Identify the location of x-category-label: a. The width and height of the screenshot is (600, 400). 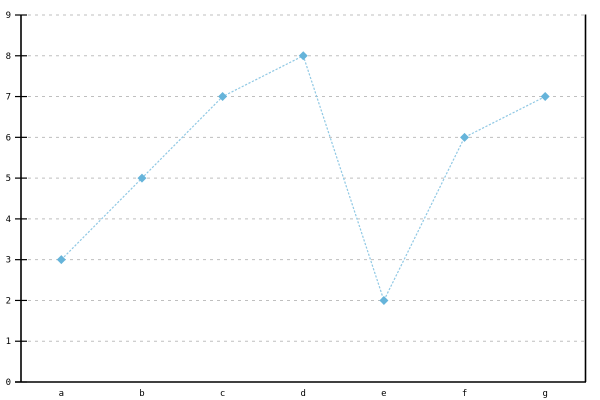
(61, 394).